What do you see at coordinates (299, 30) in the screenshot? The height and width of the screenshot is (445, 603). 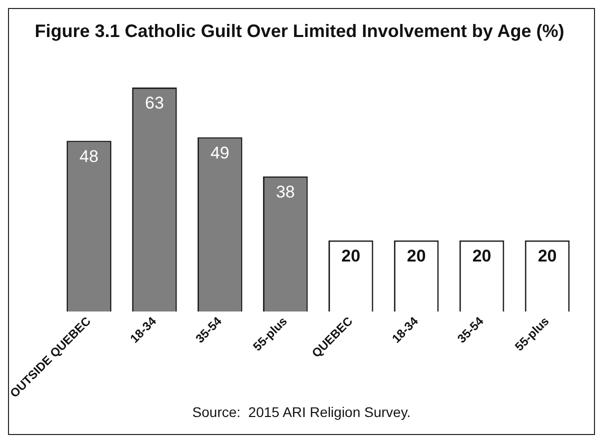 I see `chart-title: Figure 3.1 Catholic Guilt Over Limited Involvement by Age (%)` at bounding box center [299, 30].